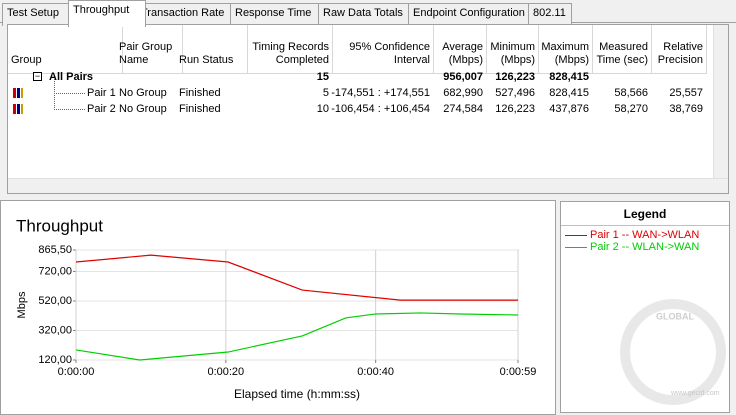 The width and height of the screenshot is (736, 415). I want to click on x-tick-label: 0:00:20, so click(225, 372).